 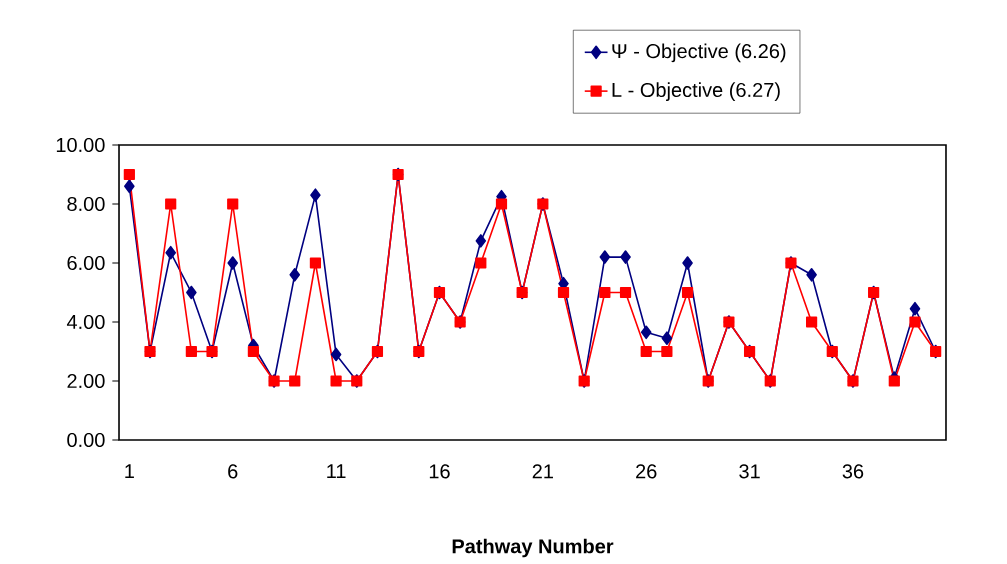 What do you see at coordinates (439, 471) in the screenshot?
I see `x-tick-label: 16` at bounding box center [439, 471].